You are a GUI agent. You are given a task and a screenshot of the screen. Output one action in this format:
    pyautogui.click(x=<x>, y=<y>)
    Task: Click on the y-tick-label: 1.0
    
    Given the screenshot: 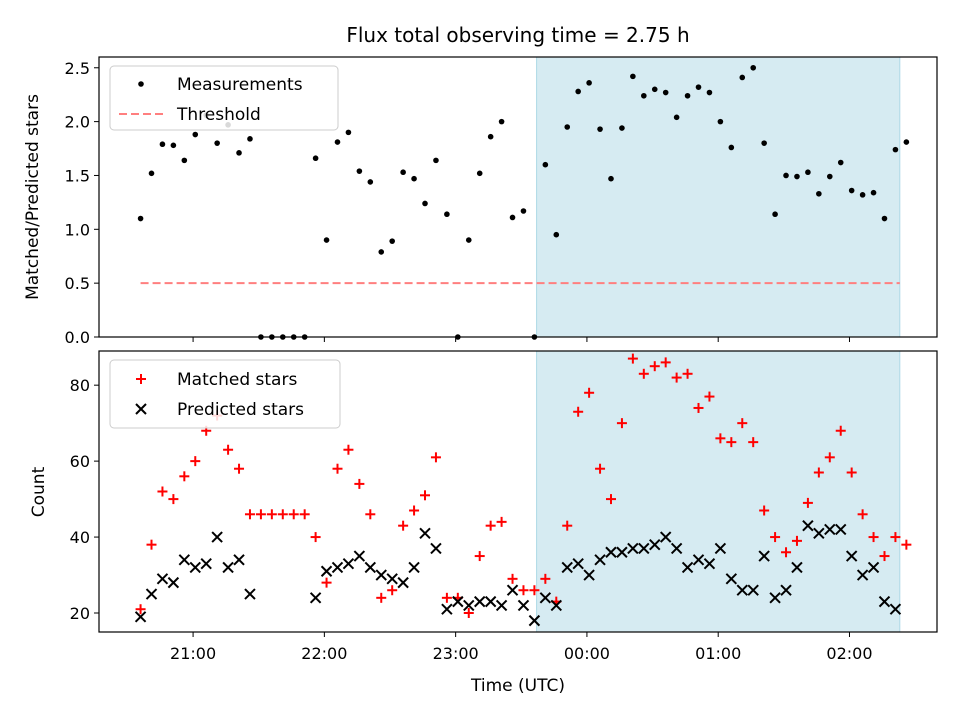 What is the action you would take?
    pyautogui.click(x=77, y=229)
    